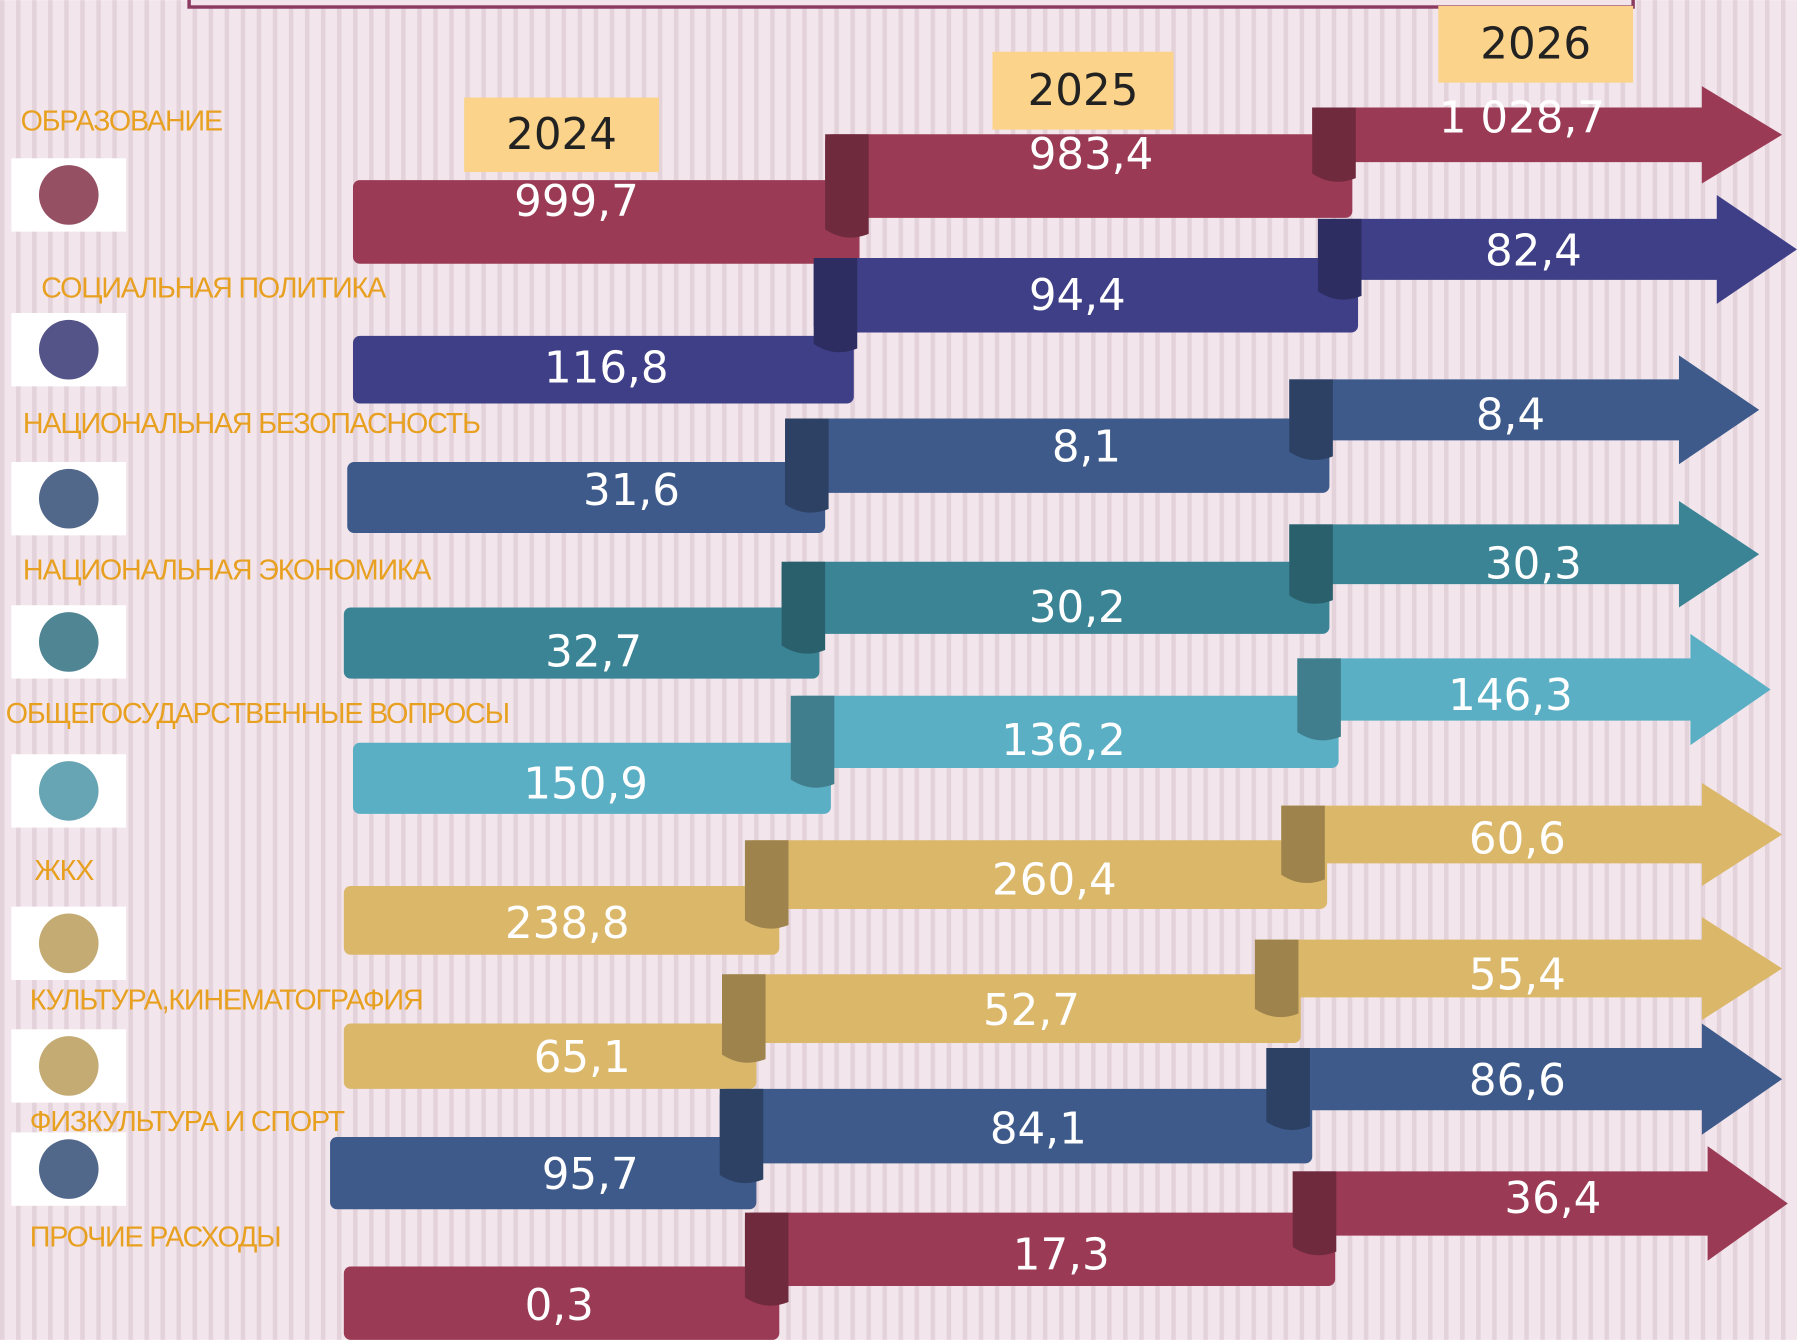  I want to click on year-label: 2024, so click(561, 135).